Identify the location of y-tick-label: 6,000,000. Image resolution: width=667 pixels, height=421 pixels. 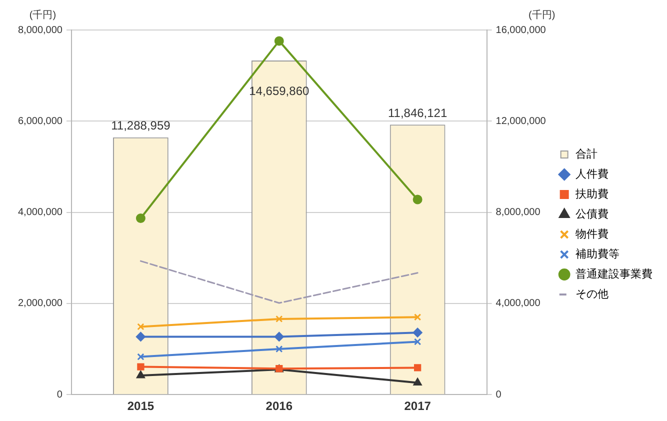
(40, 121).